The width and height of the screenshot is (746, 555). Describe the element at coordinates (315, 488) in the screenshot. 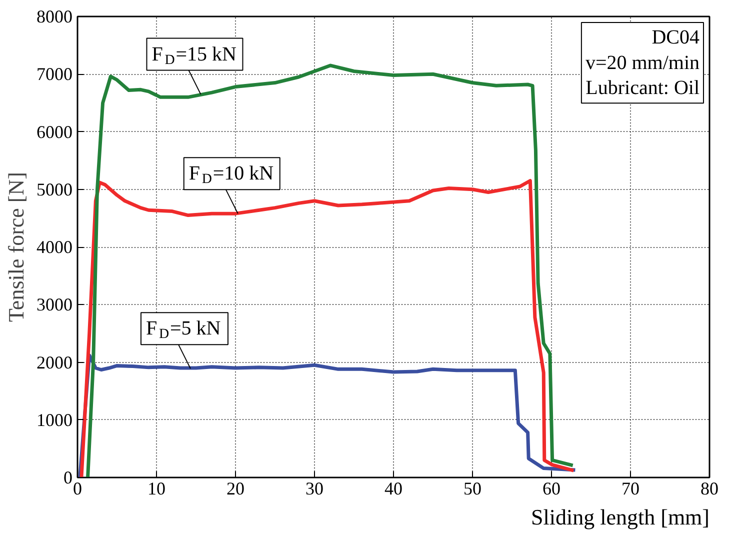

I see `x-tick-label: 30` at that location.